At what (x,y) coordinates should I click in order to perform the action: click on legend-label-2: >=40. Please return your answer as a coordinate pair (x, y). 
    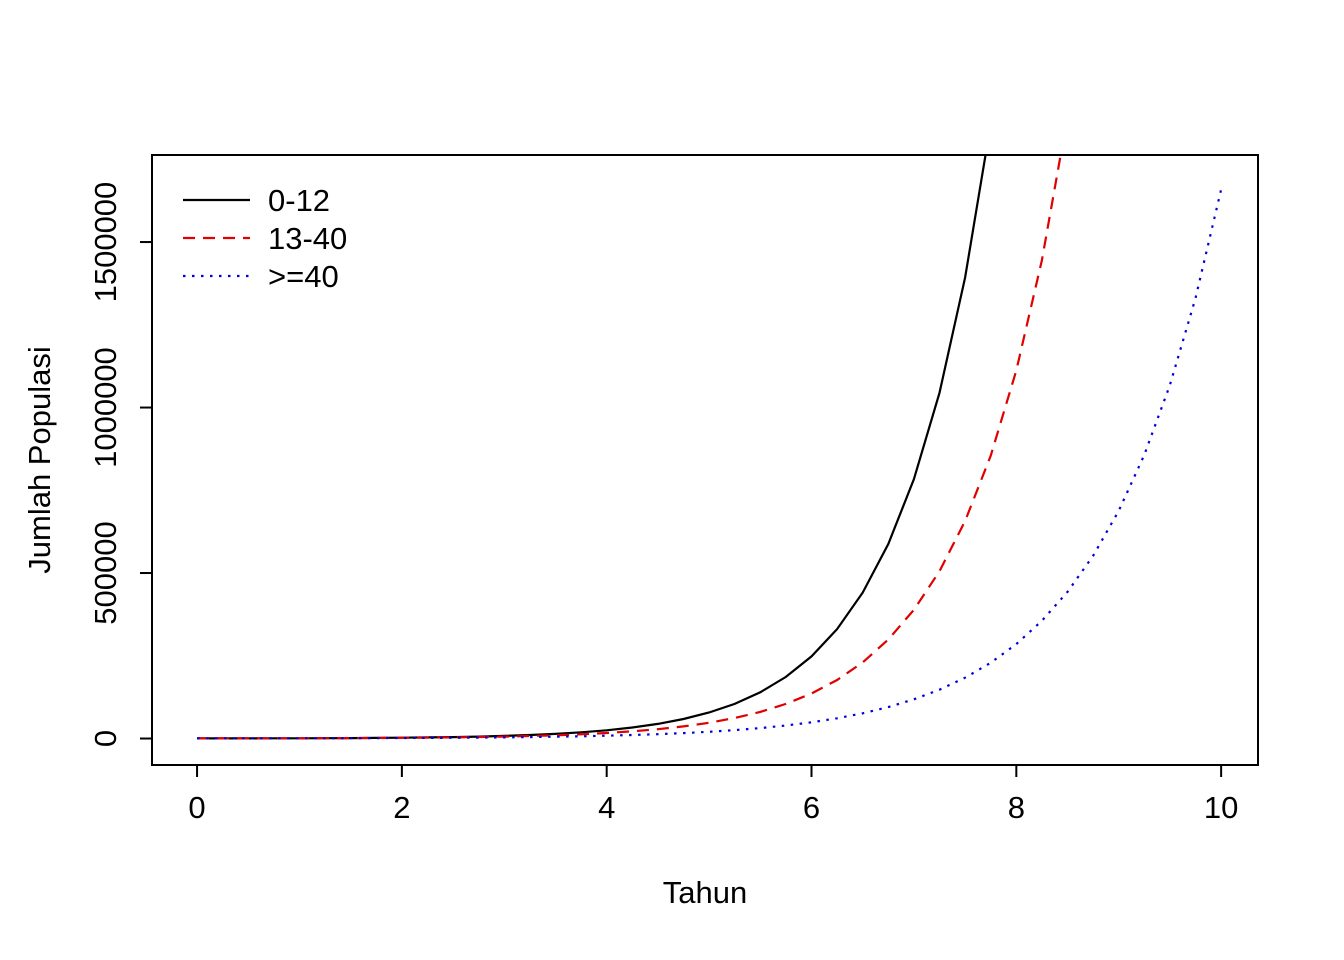
    Looking at the image, I should click on (303, 276).